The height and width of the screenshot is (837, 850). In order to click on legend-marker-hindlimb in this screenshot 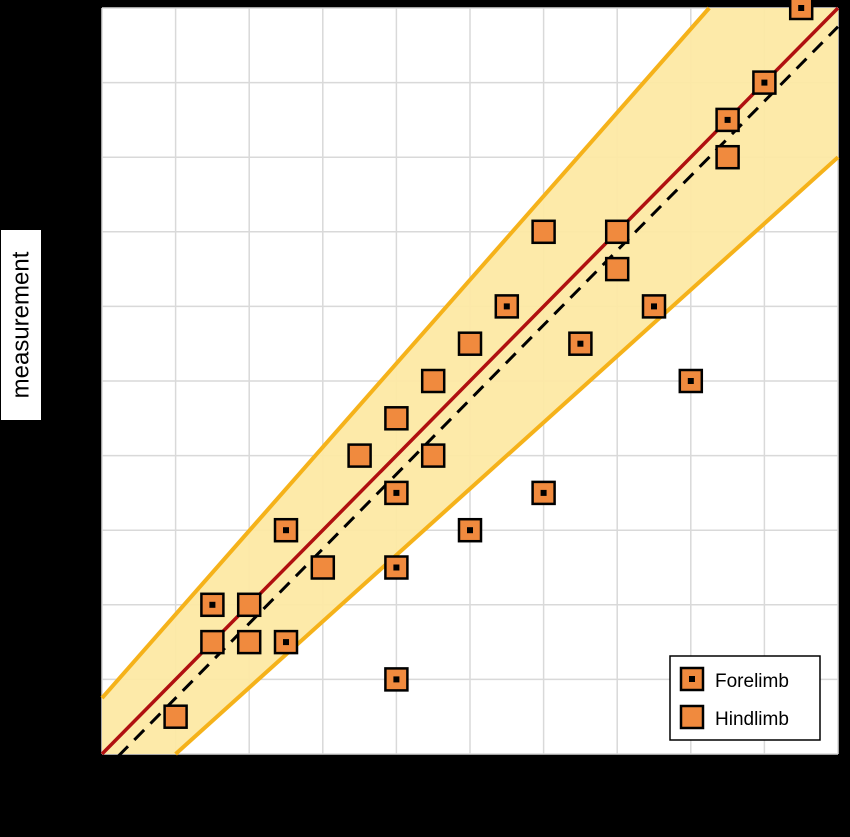, I will do `click(692, 717)`.